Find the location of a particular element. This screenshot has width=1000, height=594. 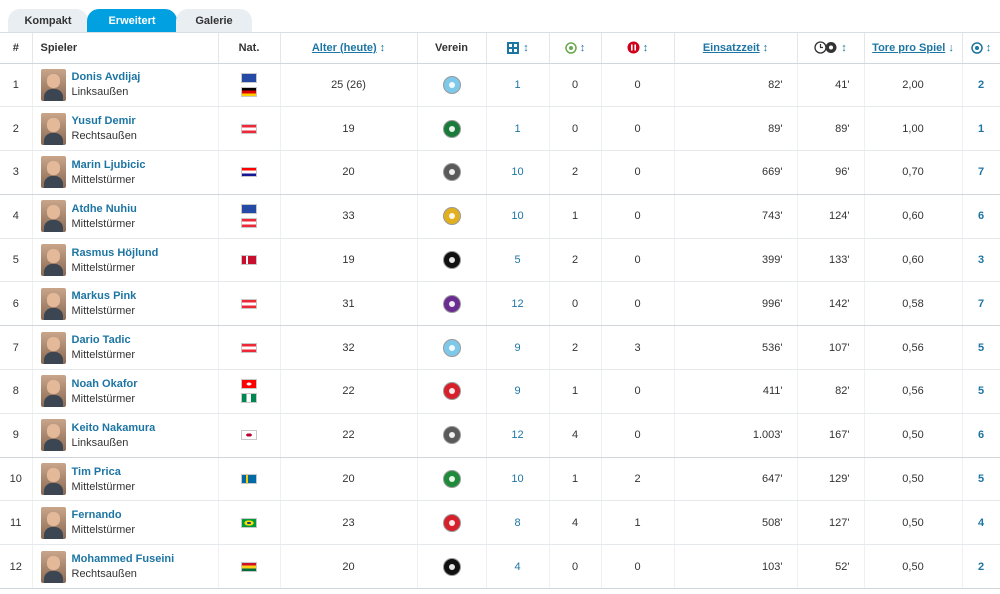

player-name-link: Fernando is located at coordinates (96, 515).